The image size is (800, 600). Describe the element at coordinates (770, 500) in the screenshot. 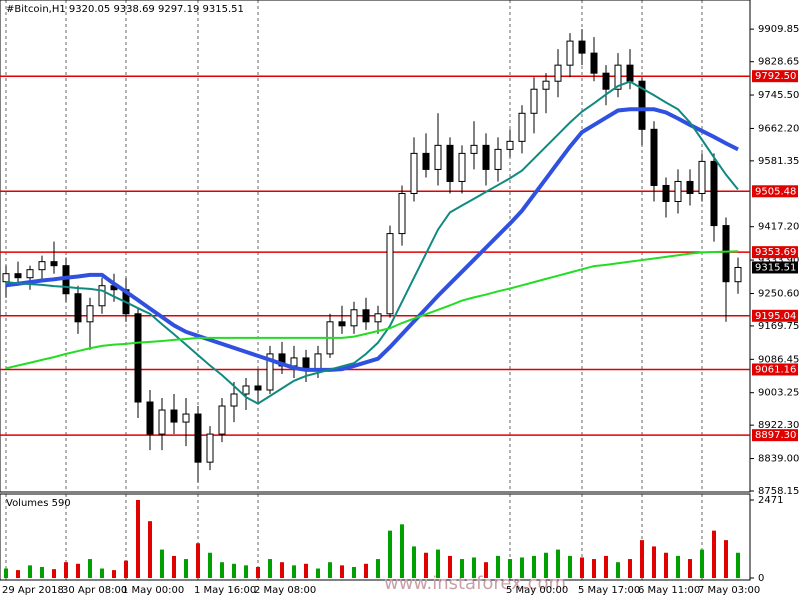

I see `volume-tick-label: 2471` at that location.